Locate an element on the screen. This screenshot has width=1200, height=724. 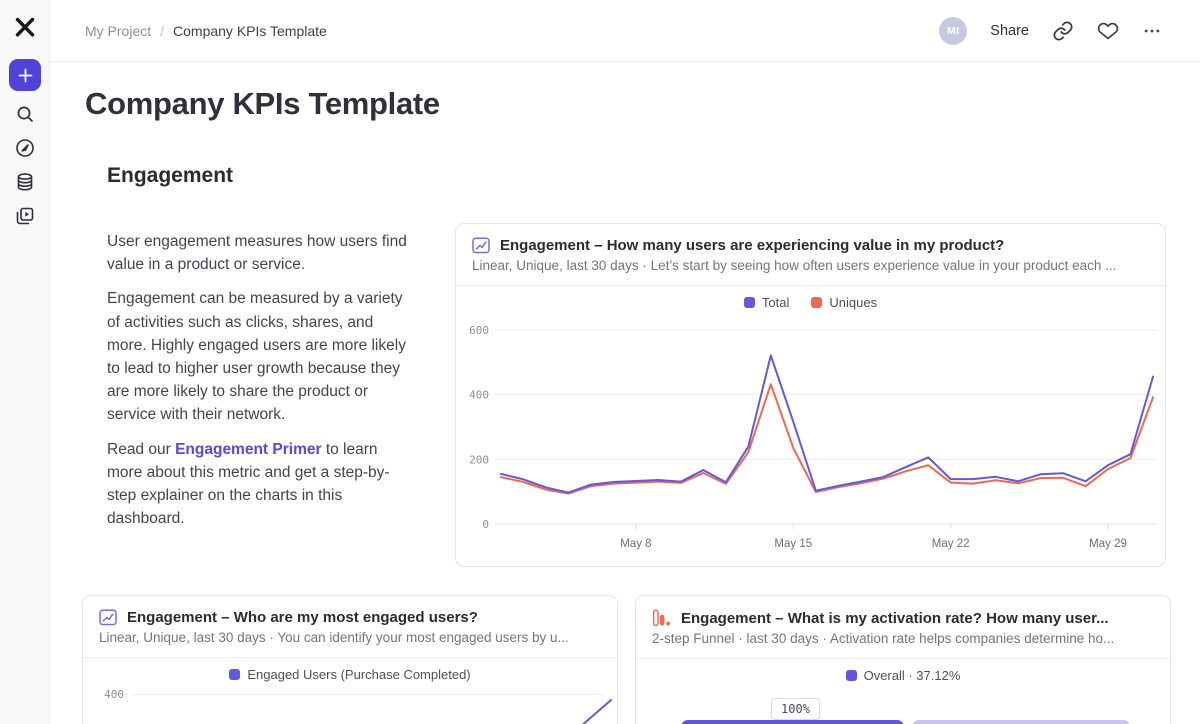
chart-legend: Overall · 37.12% is located at coordinates (903, 675).